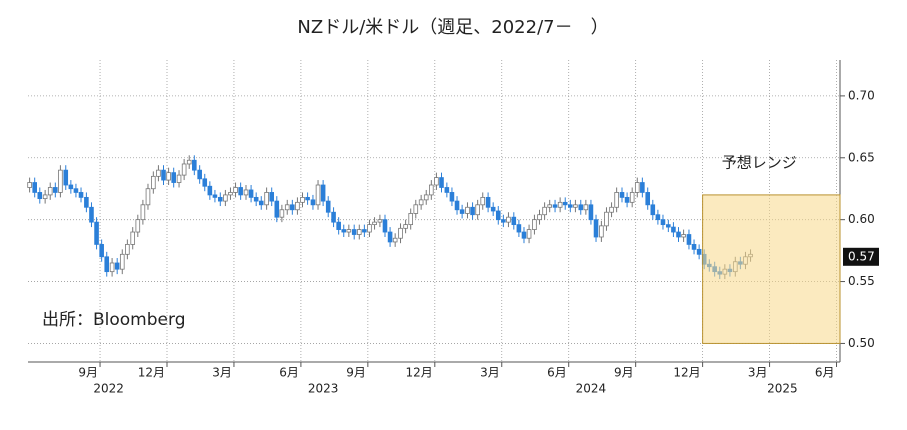 This screenshot has height=430, width=907. What do you see at coordinates (861, 219) in the screenshot?
I see `y-tick-label: 0.60` at bounding box center [861, 219].